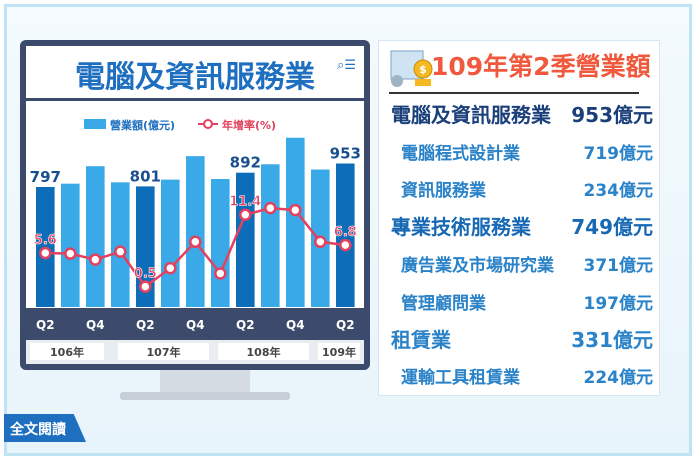 The width and height of the screenshot is (696, 464). I want to click on search-menu-icon: ⌕☰, so click(346, 65).